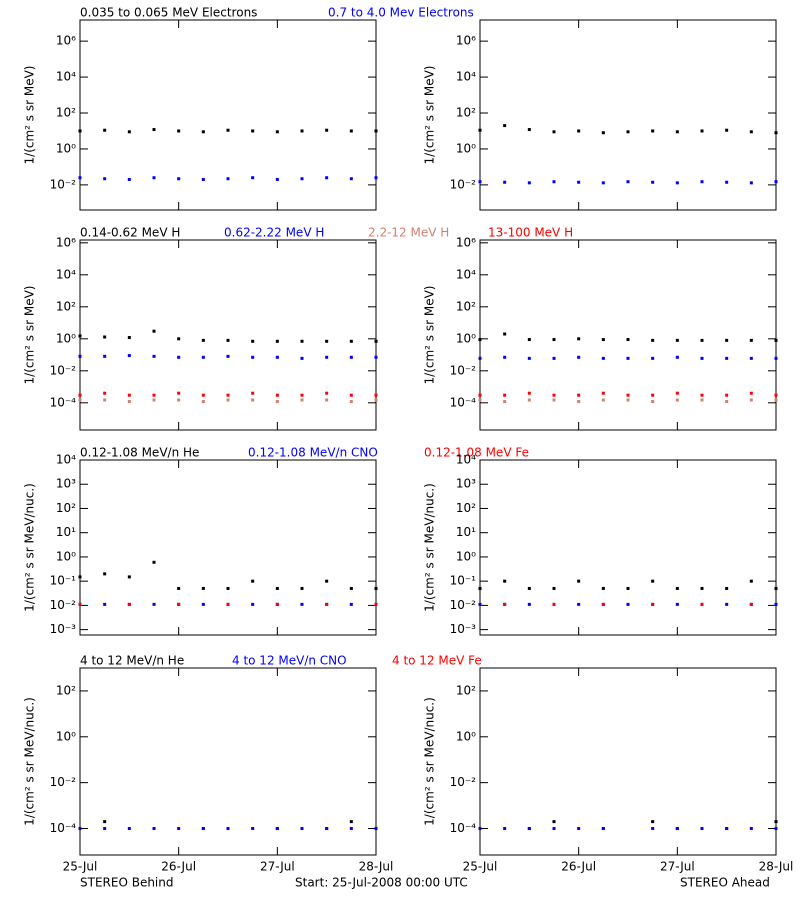 The image size is (800, 900). Describe the element at coordinates (132, 661) in the screenshot. I see `legend-entry: 4 to 12 MeV/n He` at that location.